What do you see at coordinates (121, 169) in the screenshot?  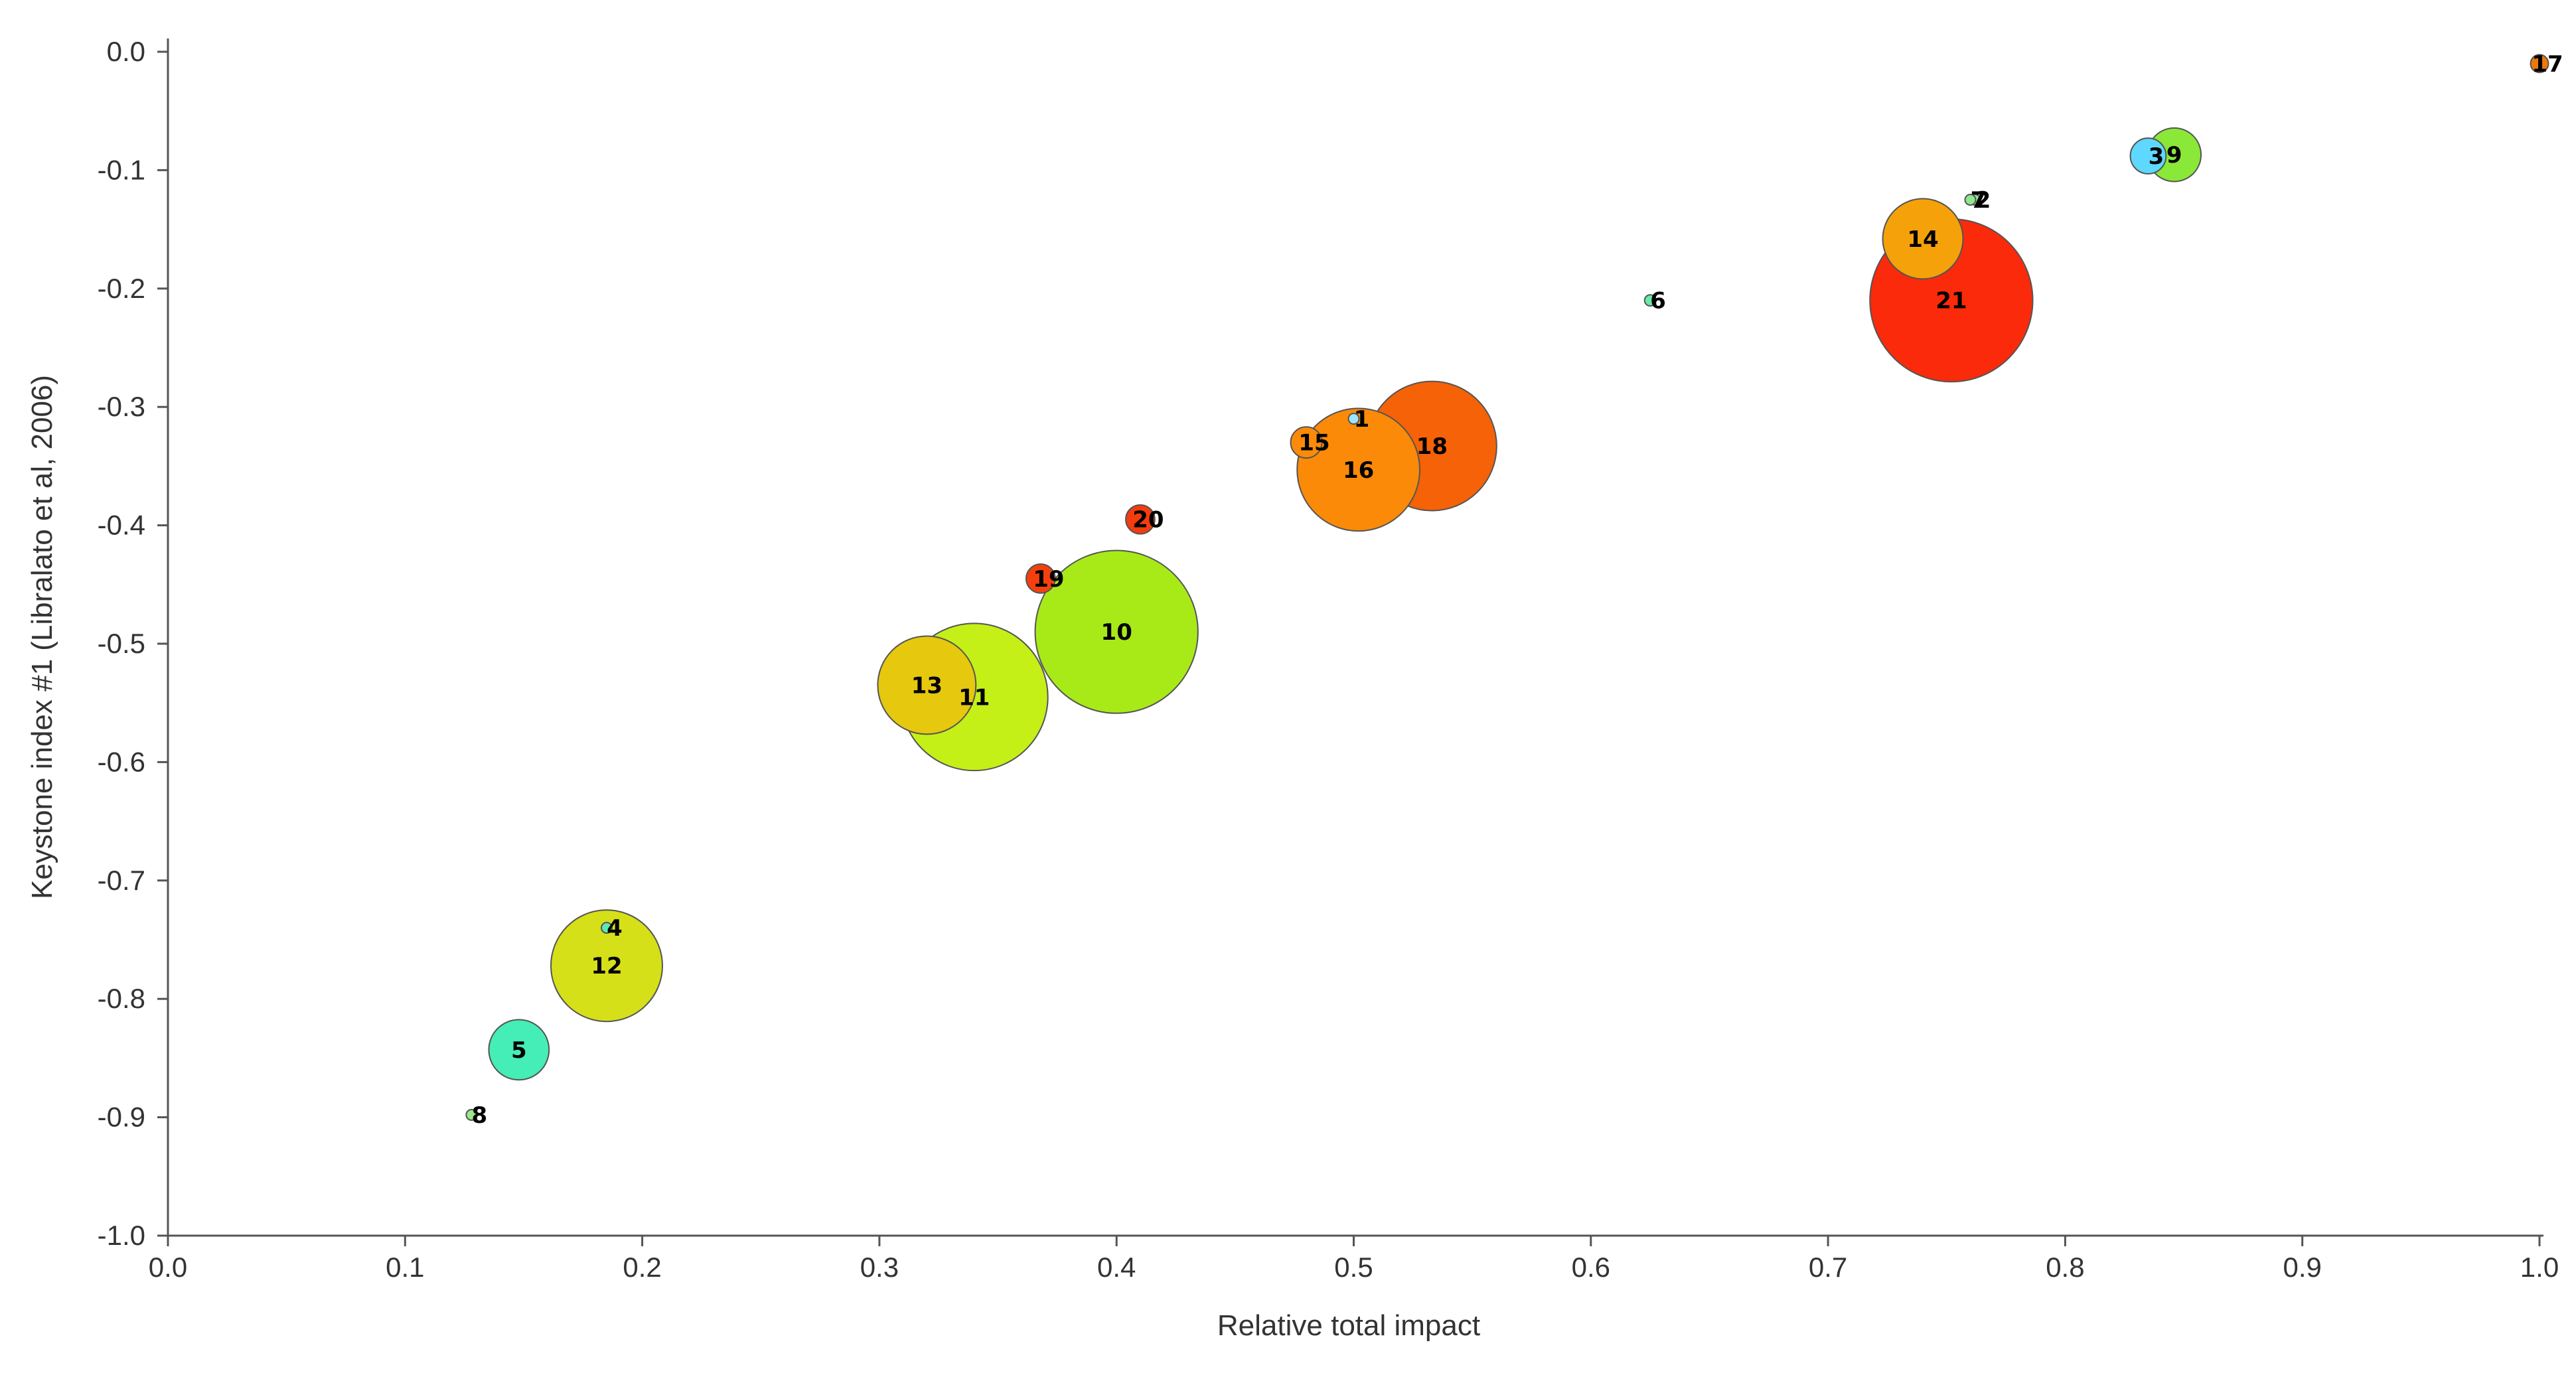 I see `y-tick-label: -0.1` at bounding box center [121, 169].